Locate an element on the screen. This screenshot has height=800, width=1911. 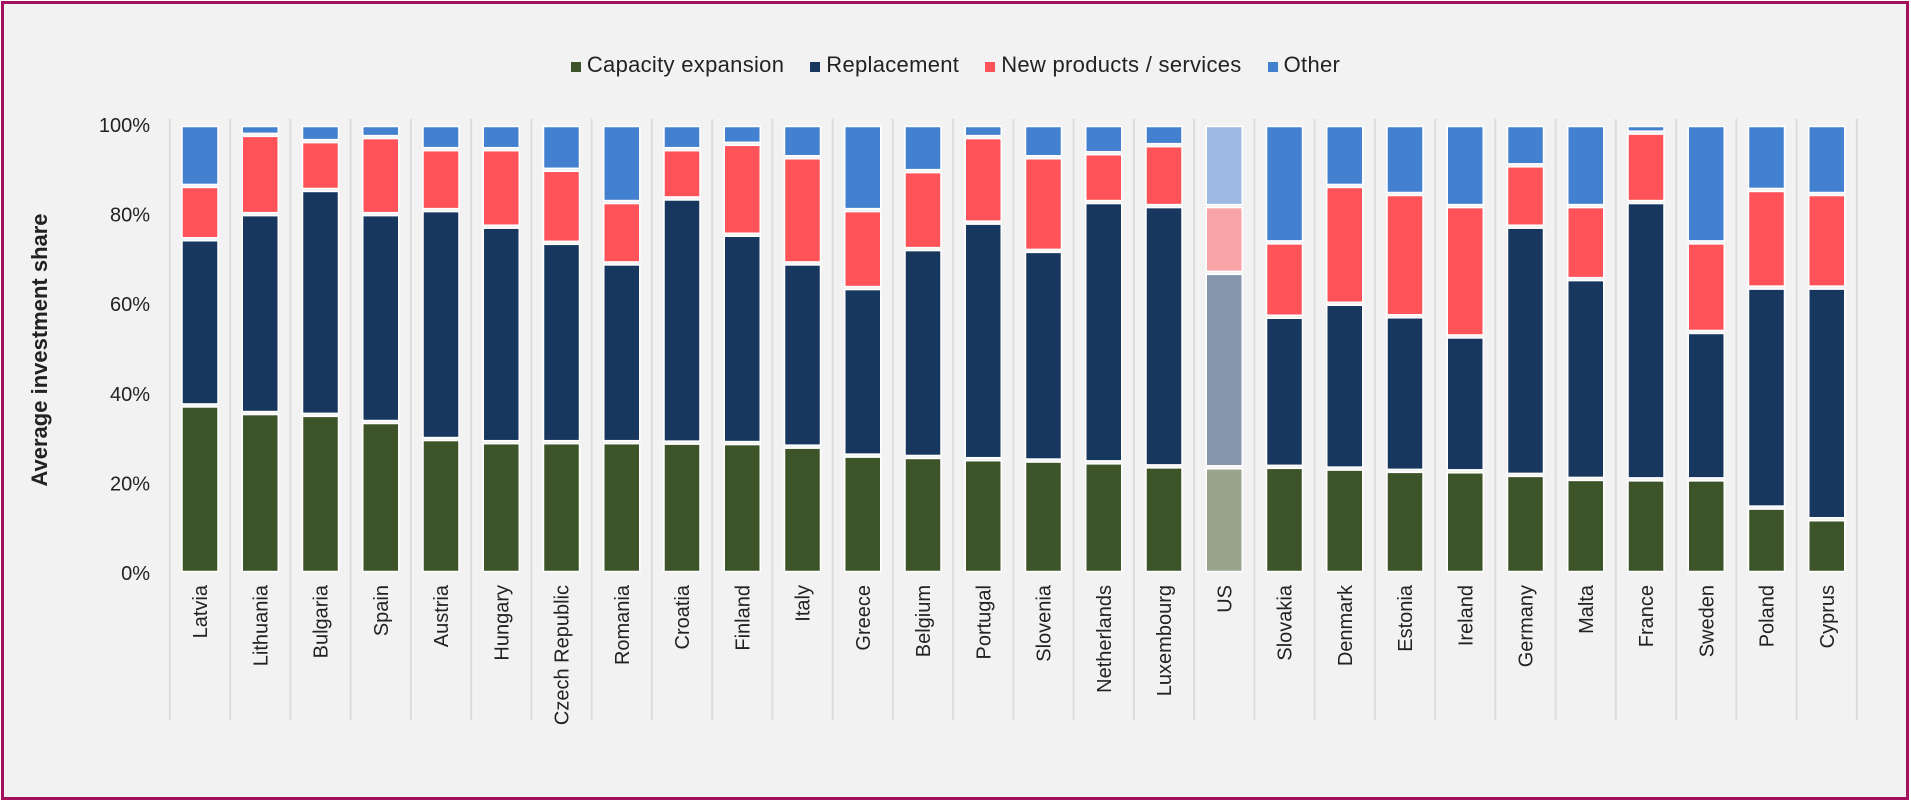
x-tick-label: Poland is located at coordinates (1768, 616).